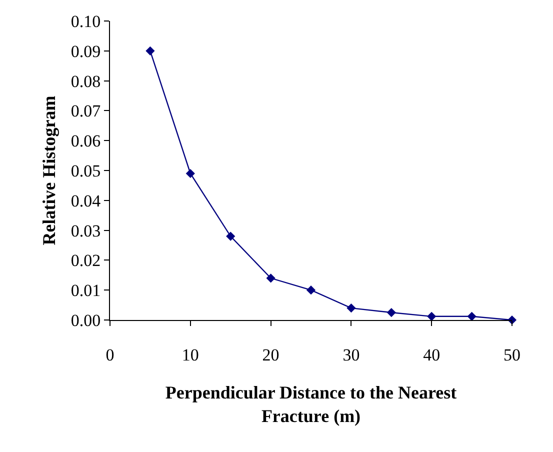  I want to click on y-tick-label: 0.05, so click(85, 170).